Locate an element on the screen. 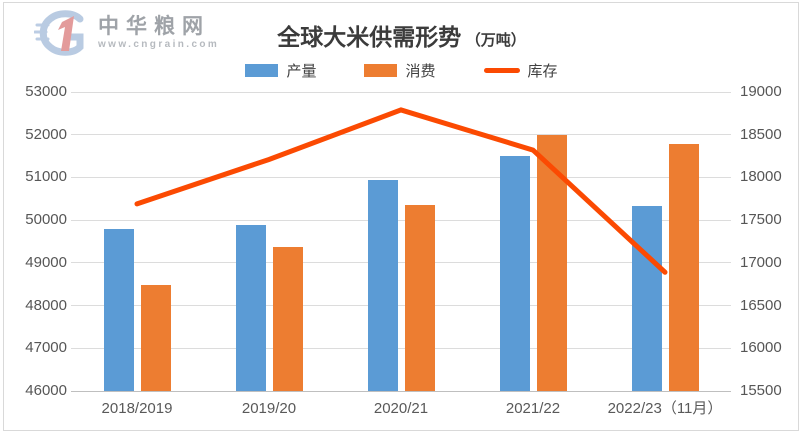 The width and height of the screenshot is (803, 434). chart-title: 全球大米供需形势 （万吨） is located at coordinates (401, 35).